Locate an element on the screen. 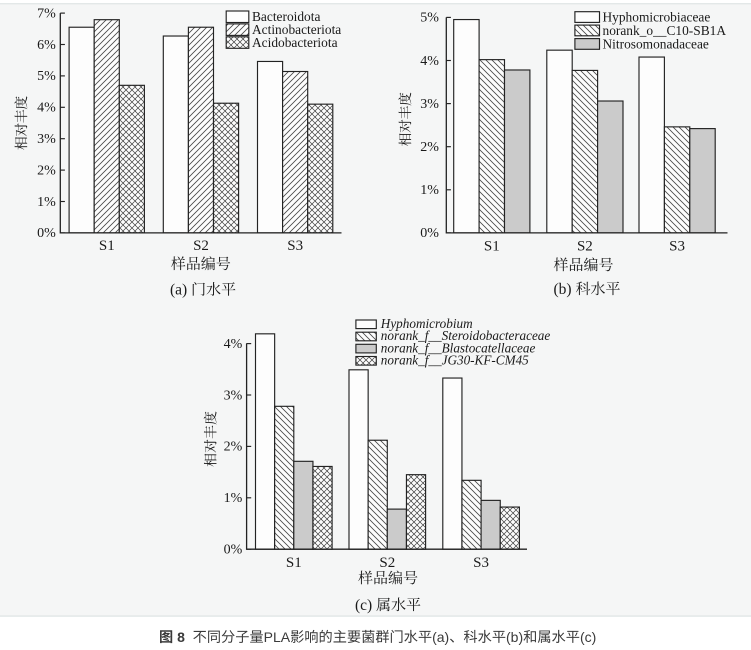 The image size is (751, 650). svg-text: norank_f__JG30-KF-CM45 is located at coordinates (455, 360).